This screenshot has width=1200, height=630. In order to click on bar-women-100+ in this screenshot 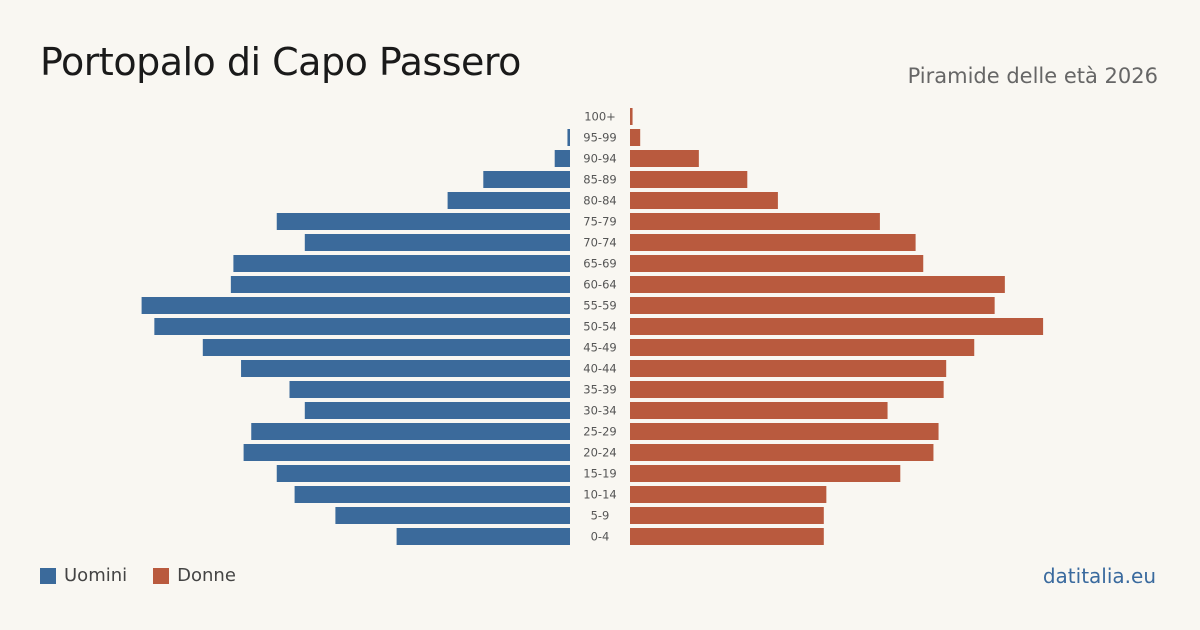, I will do `click(631, 116)`.